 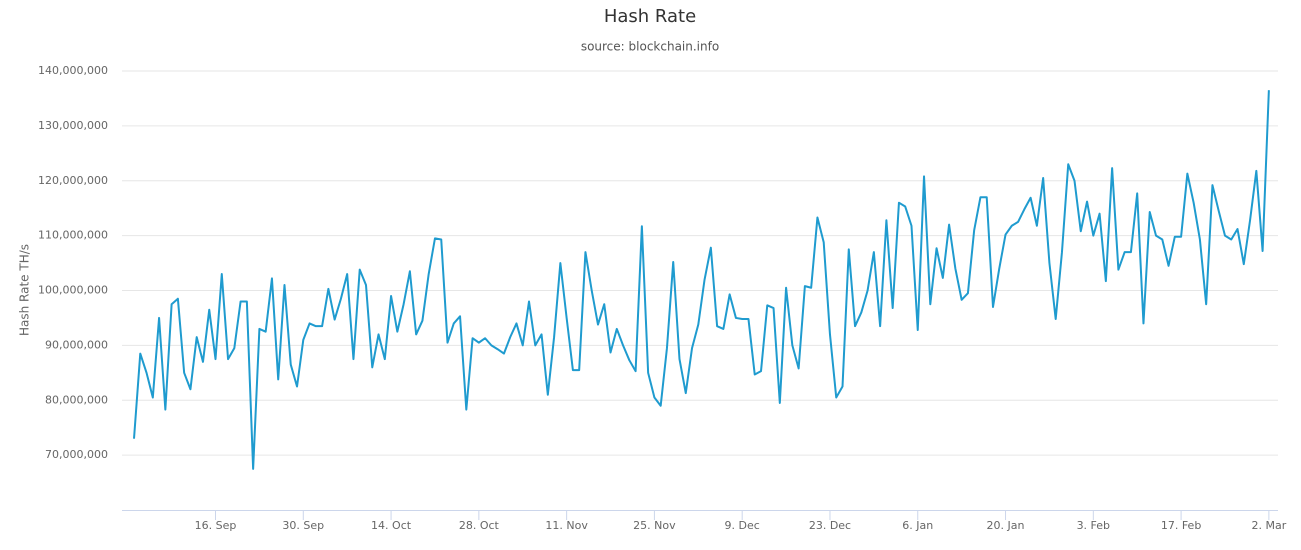 What do you see at coordinates (650, 47) in the screenshot?
I see `chart-subtitle: source: blockchain.info` at bounding box center [650, 47].